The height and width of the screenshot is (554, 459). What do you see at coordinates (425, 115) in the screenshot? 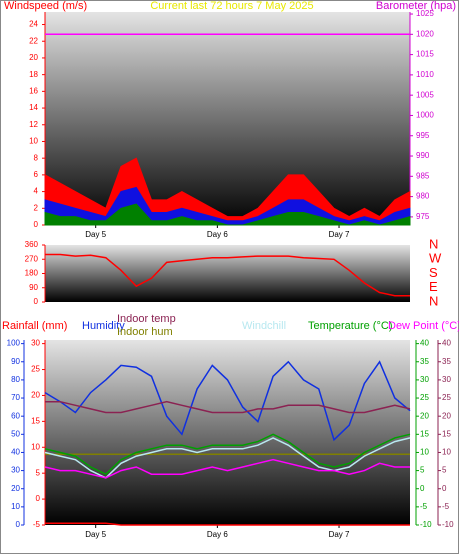
I see `y-tick-label: 1000` at bounding box center [425, 115].